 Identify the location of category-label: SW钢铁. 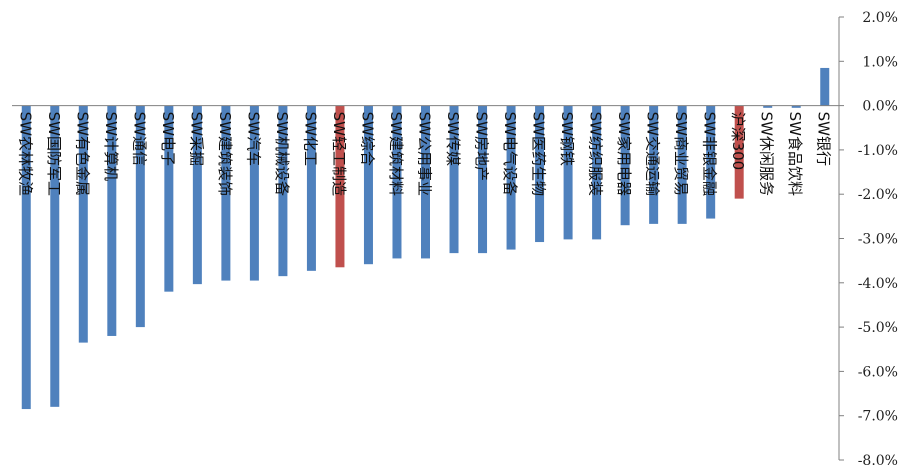
(567, 139).